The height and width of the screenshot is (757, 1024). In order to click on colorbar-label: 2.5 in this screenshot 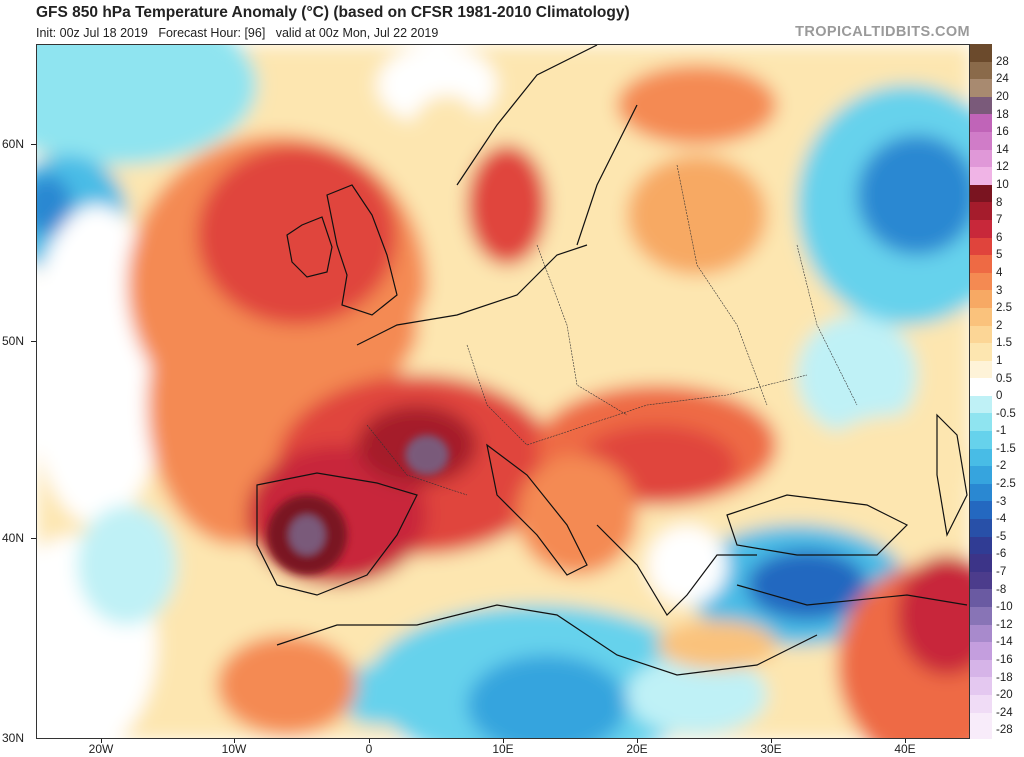, I will do `click(1004, 308)`.